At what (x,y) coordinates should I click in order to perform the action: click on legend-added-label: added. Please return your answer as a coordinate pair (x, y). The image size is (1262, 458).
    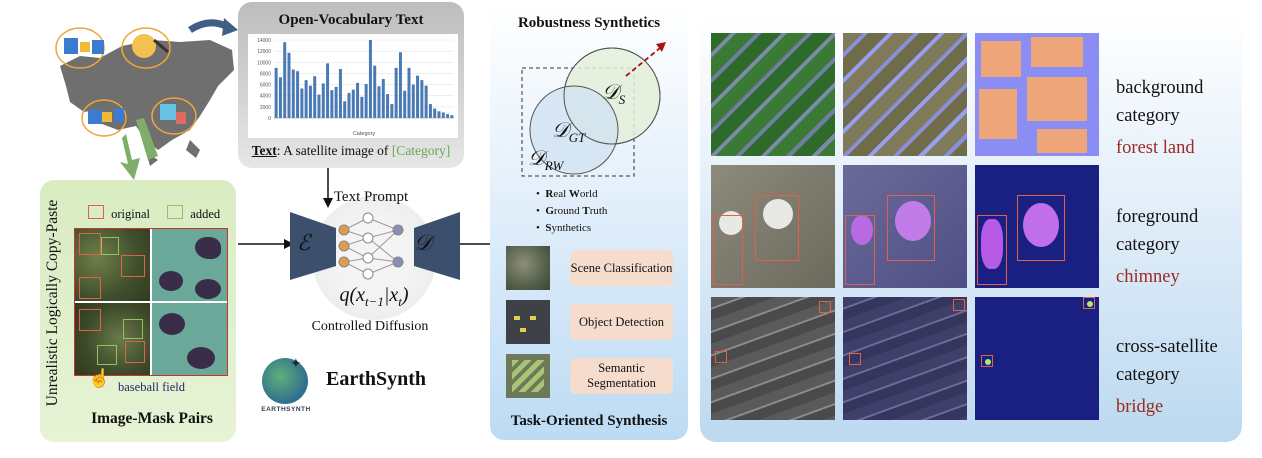
    Looking at the image, I should click on (205, 214).